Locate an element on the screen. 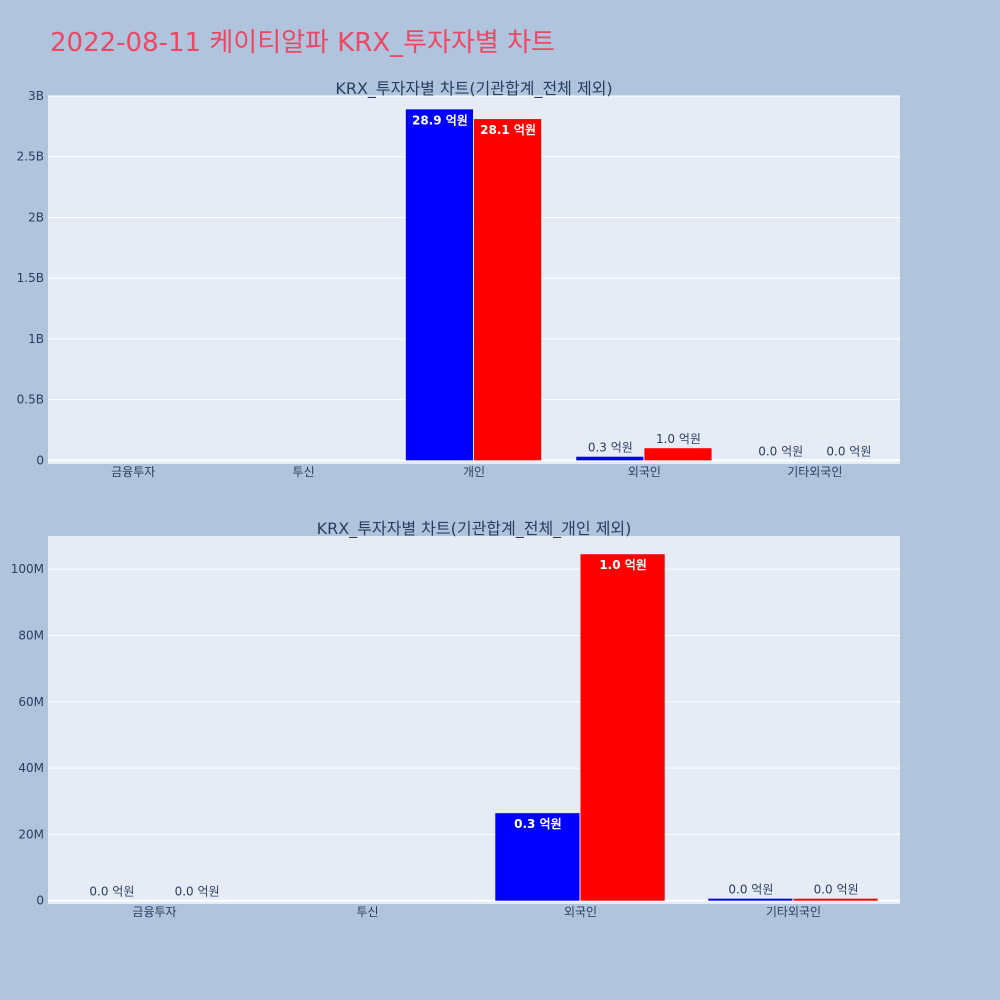 The image size is (1000, 1000). chart-2-data-label: 1.0 억원 is located at coordinates (623, 565).